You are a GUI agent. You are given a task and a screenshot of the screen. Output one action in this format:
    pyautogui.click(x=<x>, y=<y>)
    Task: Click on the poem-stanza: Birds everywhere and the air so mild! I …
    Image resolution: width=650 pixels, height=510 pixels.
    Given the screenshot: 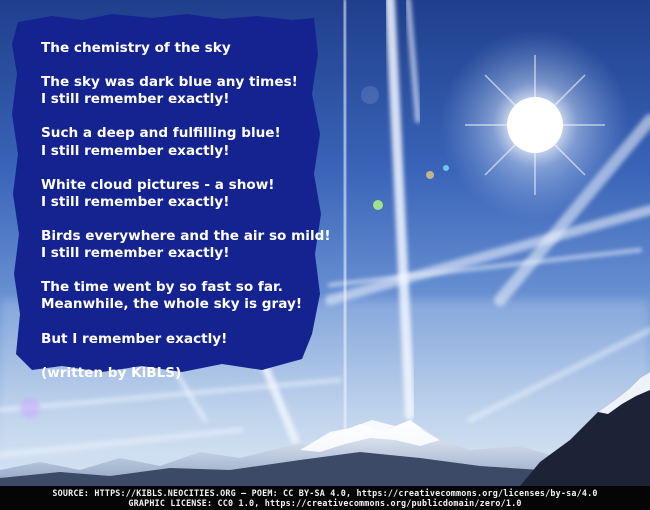 What is the action you would take?
    pyautogui.click(x=186, y=245)
    